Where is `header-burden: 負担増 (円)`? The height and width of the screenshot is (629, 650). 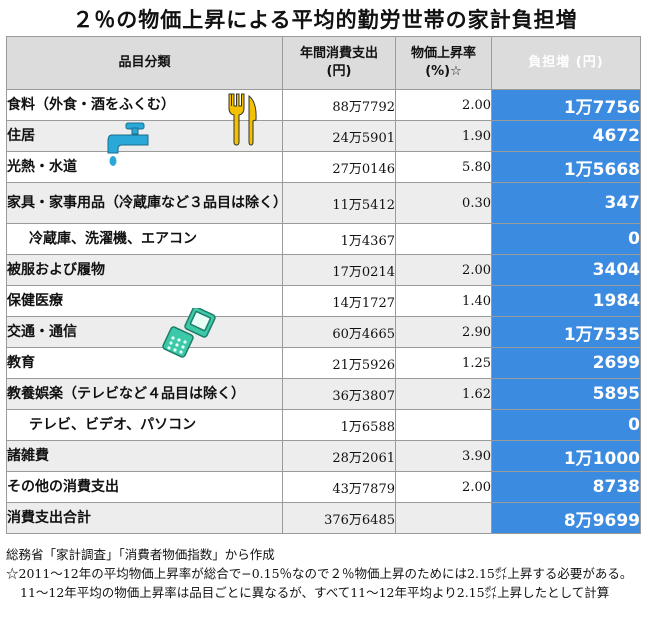
header-burden: 負担増 (円) is located at coordinates (566, 63).